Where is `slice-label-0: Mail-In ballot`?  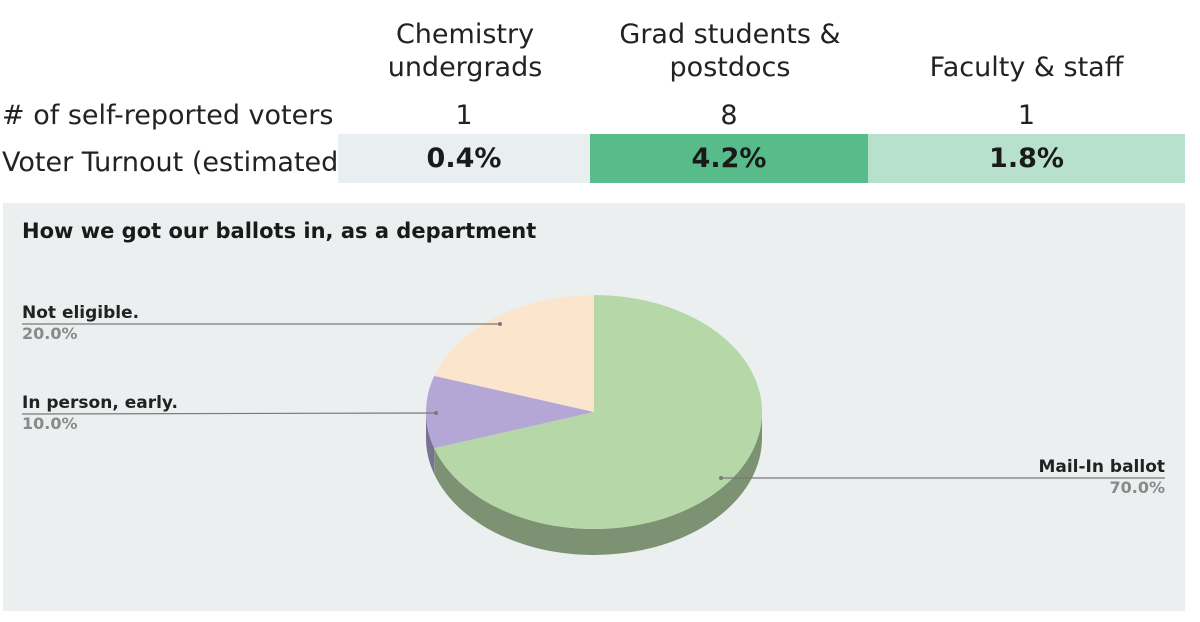
slice-label-0: Mail-In ballot is located at coordinates (1101, 467).